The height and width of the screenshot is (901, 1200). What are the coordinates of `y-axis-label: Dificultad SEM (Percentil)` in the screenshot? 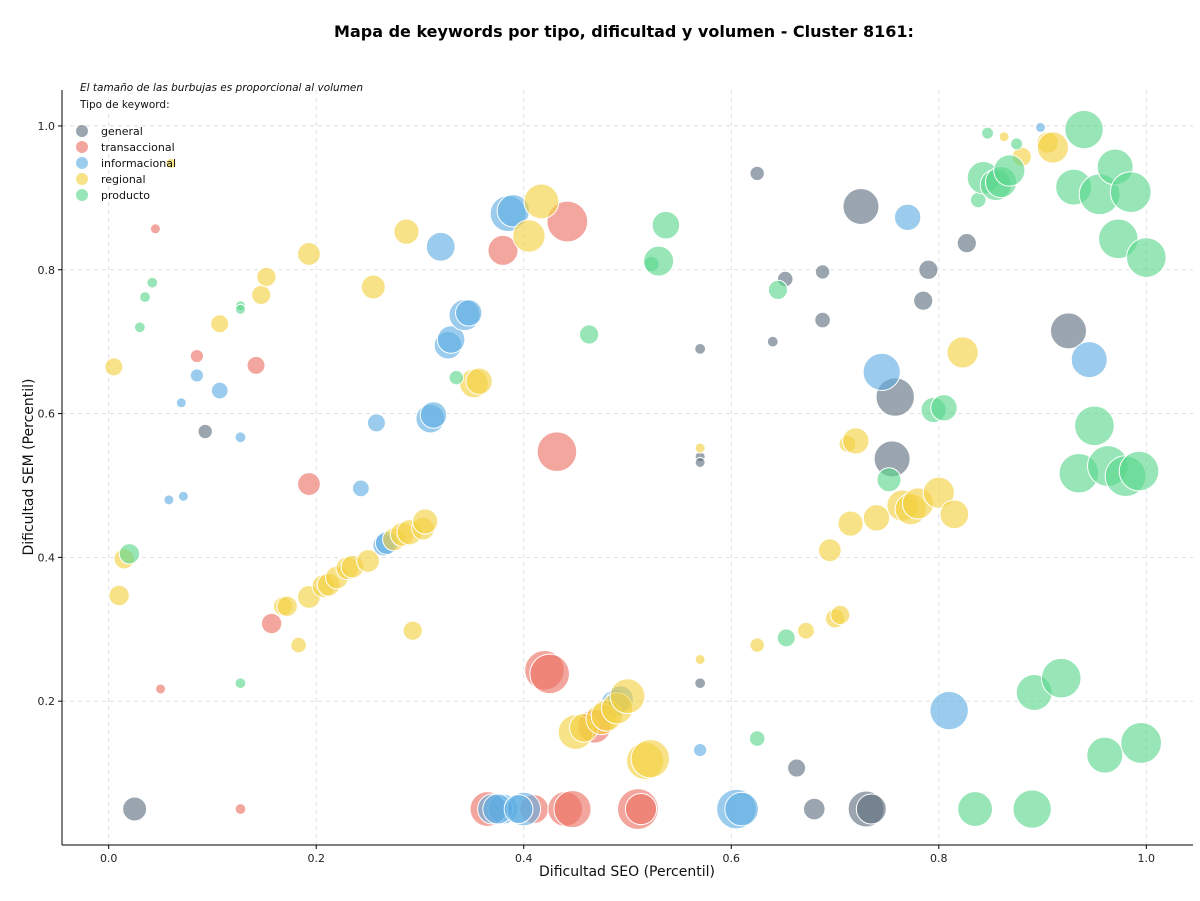 It's located at (29, 467).